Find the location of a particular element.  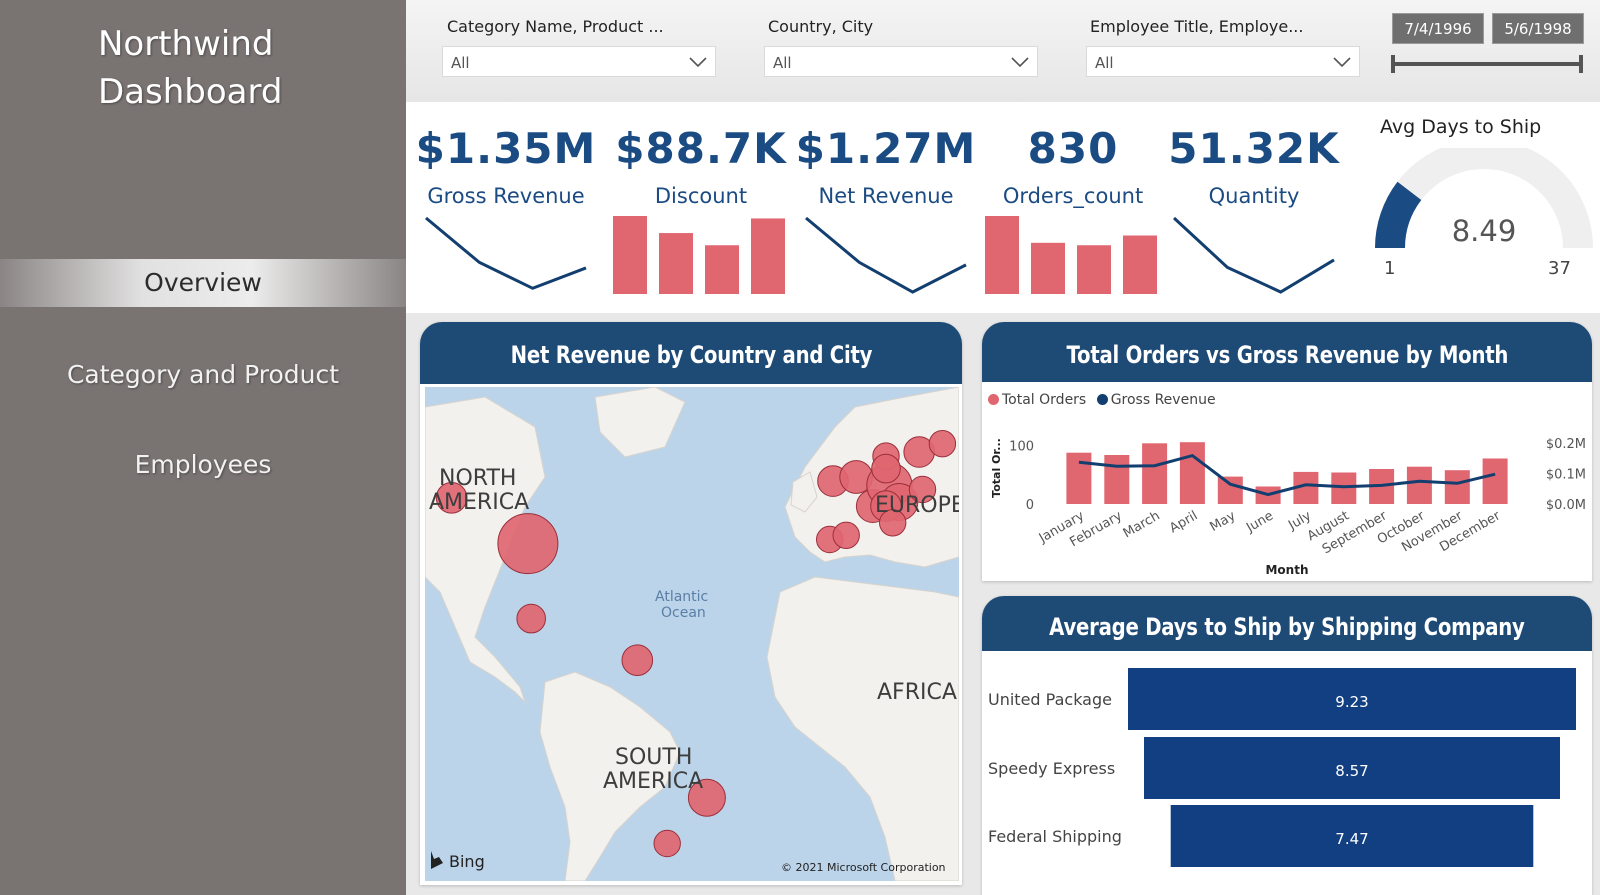

nav-item-overview: Overview is located at coordinates (203, 283).